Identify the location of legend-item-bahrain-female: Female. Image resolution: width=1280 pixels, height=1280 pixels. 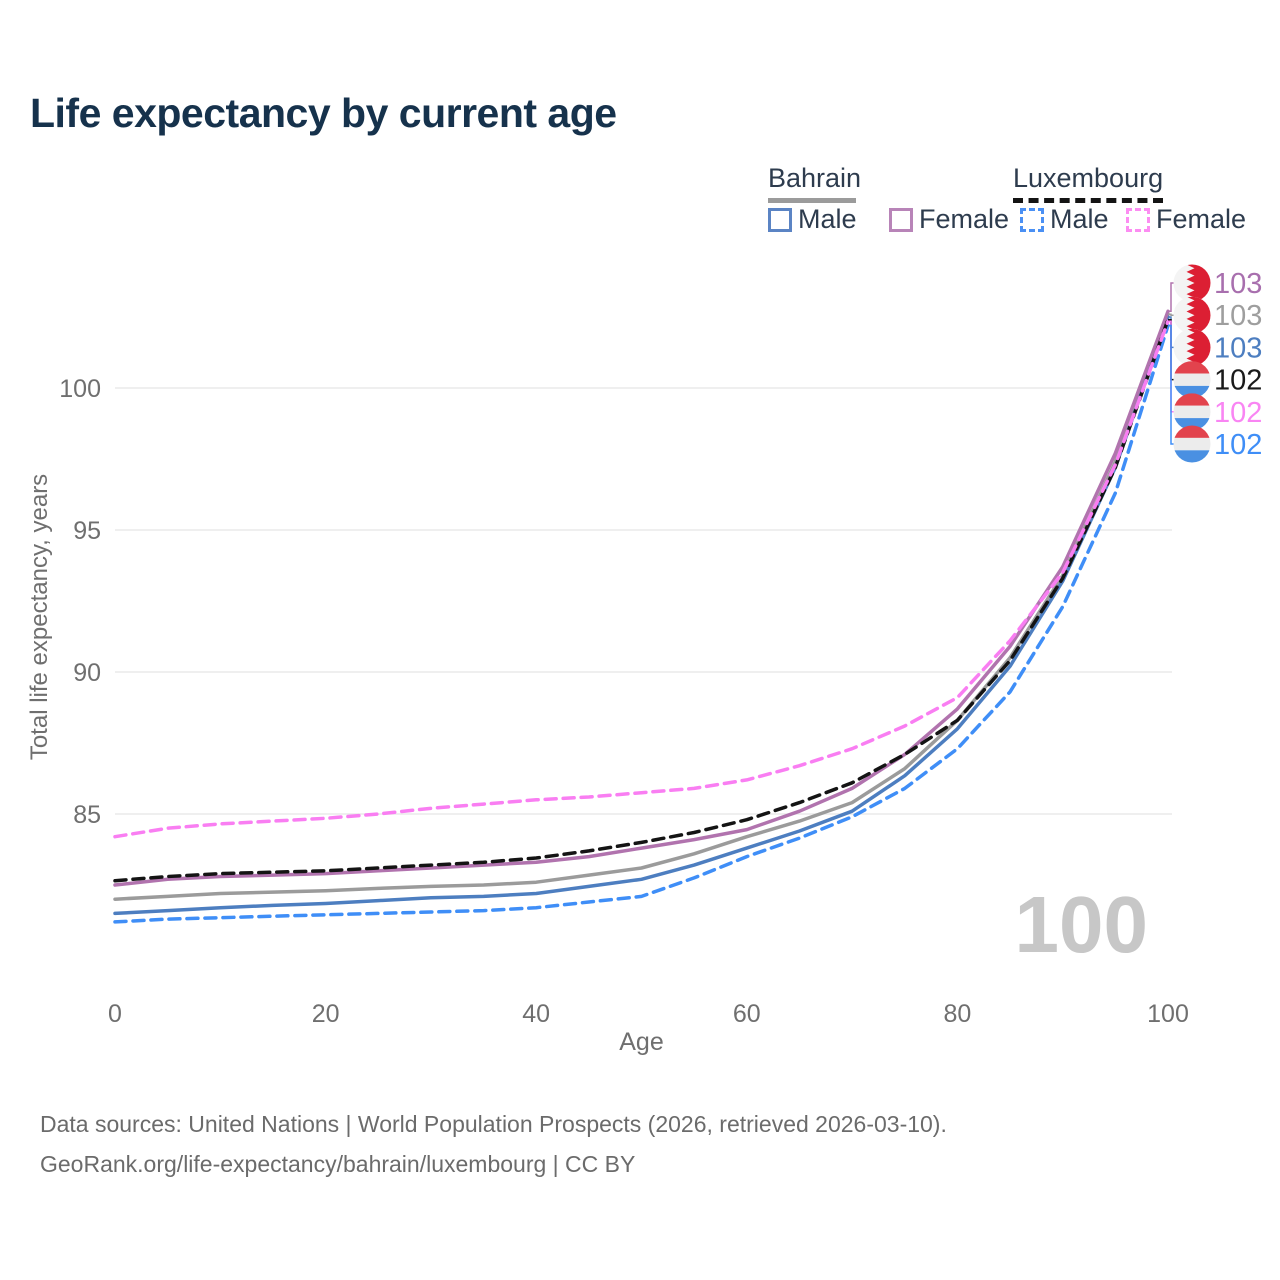
(949, 219).